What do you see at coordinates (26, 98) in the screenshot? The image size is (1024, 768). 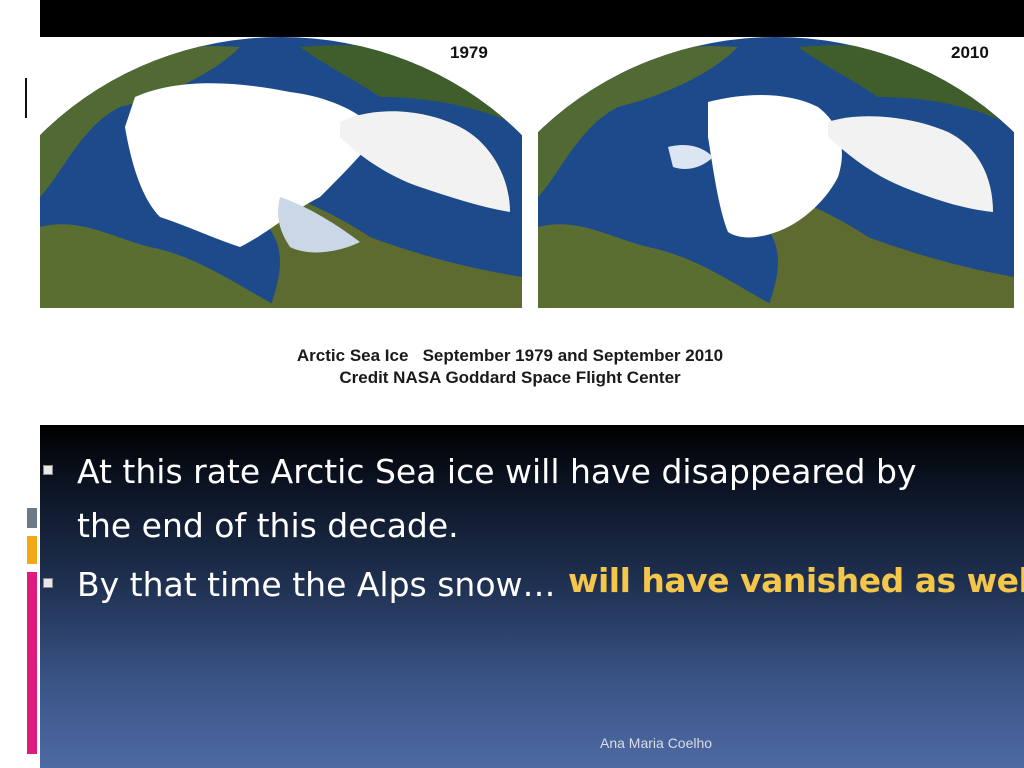 I see `accent-line` at bounding box center [26, 98].